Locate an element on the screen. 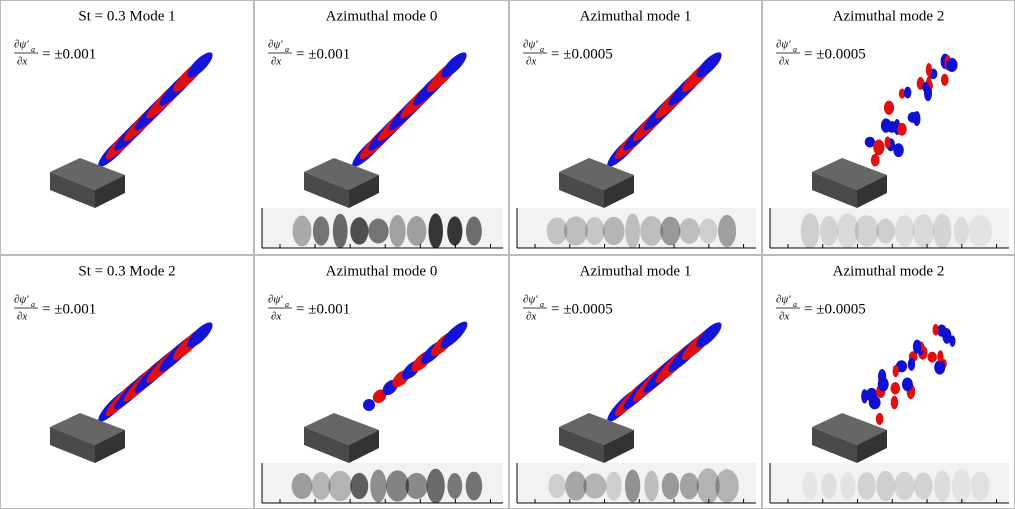  panel: Azimuthal mode 2 ∂ψ′ a ∂x = ±0.0005 is located at coordinates (888, 127).